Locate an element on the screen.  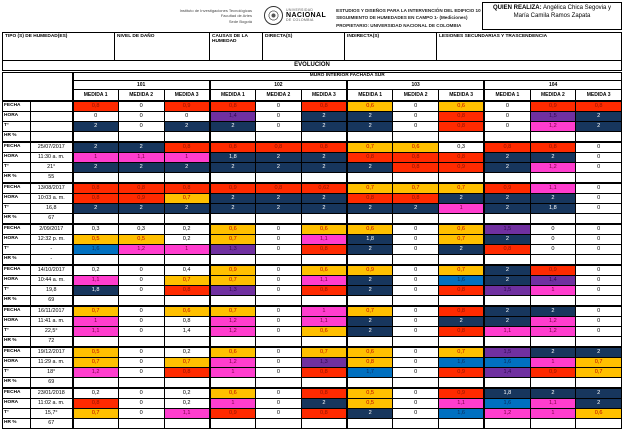
logo-top-text: UNIVERSIDAD is located at coordinates (300, 9).